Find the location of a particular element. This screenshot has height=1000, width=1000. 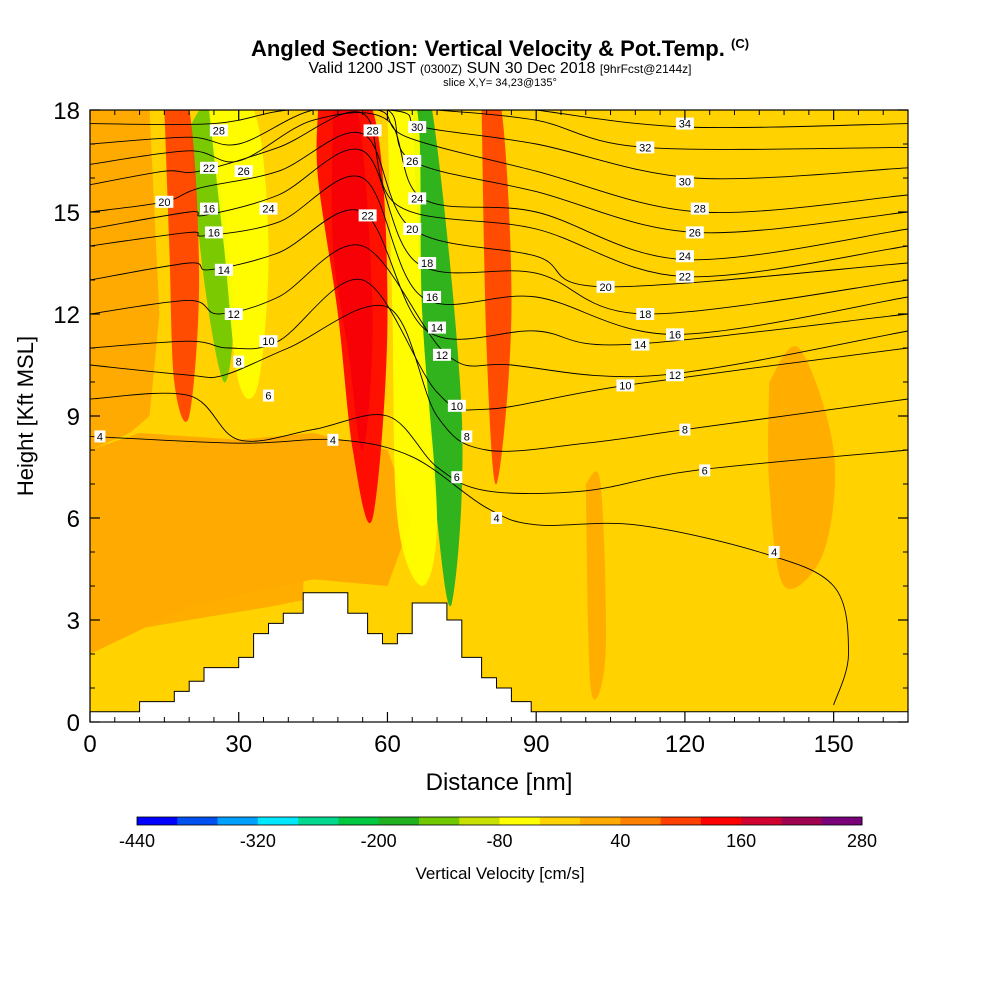

velocity-area is located at coordinates (125, 416).